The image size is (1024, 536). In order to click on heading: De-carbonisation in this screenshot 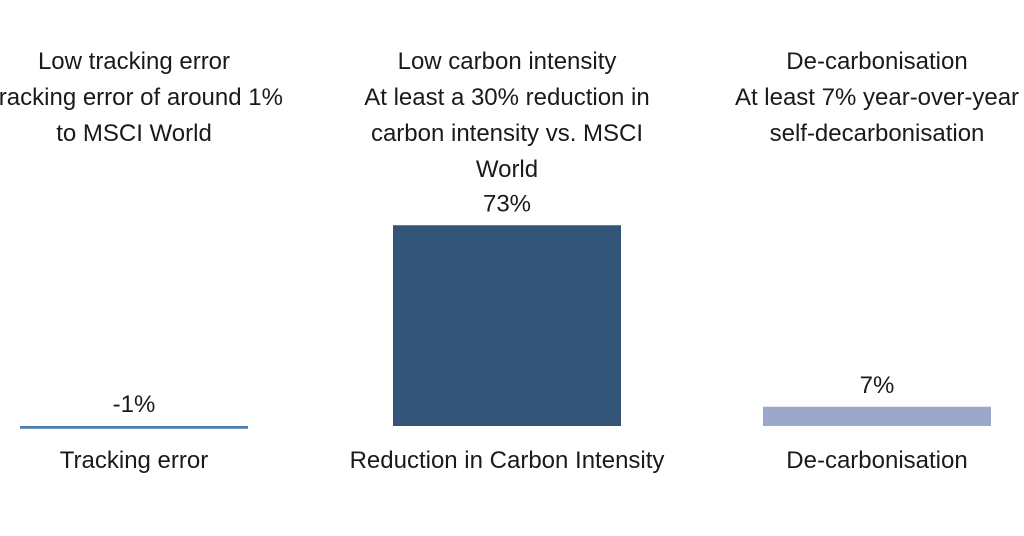, I will do `click(877, 61)`.